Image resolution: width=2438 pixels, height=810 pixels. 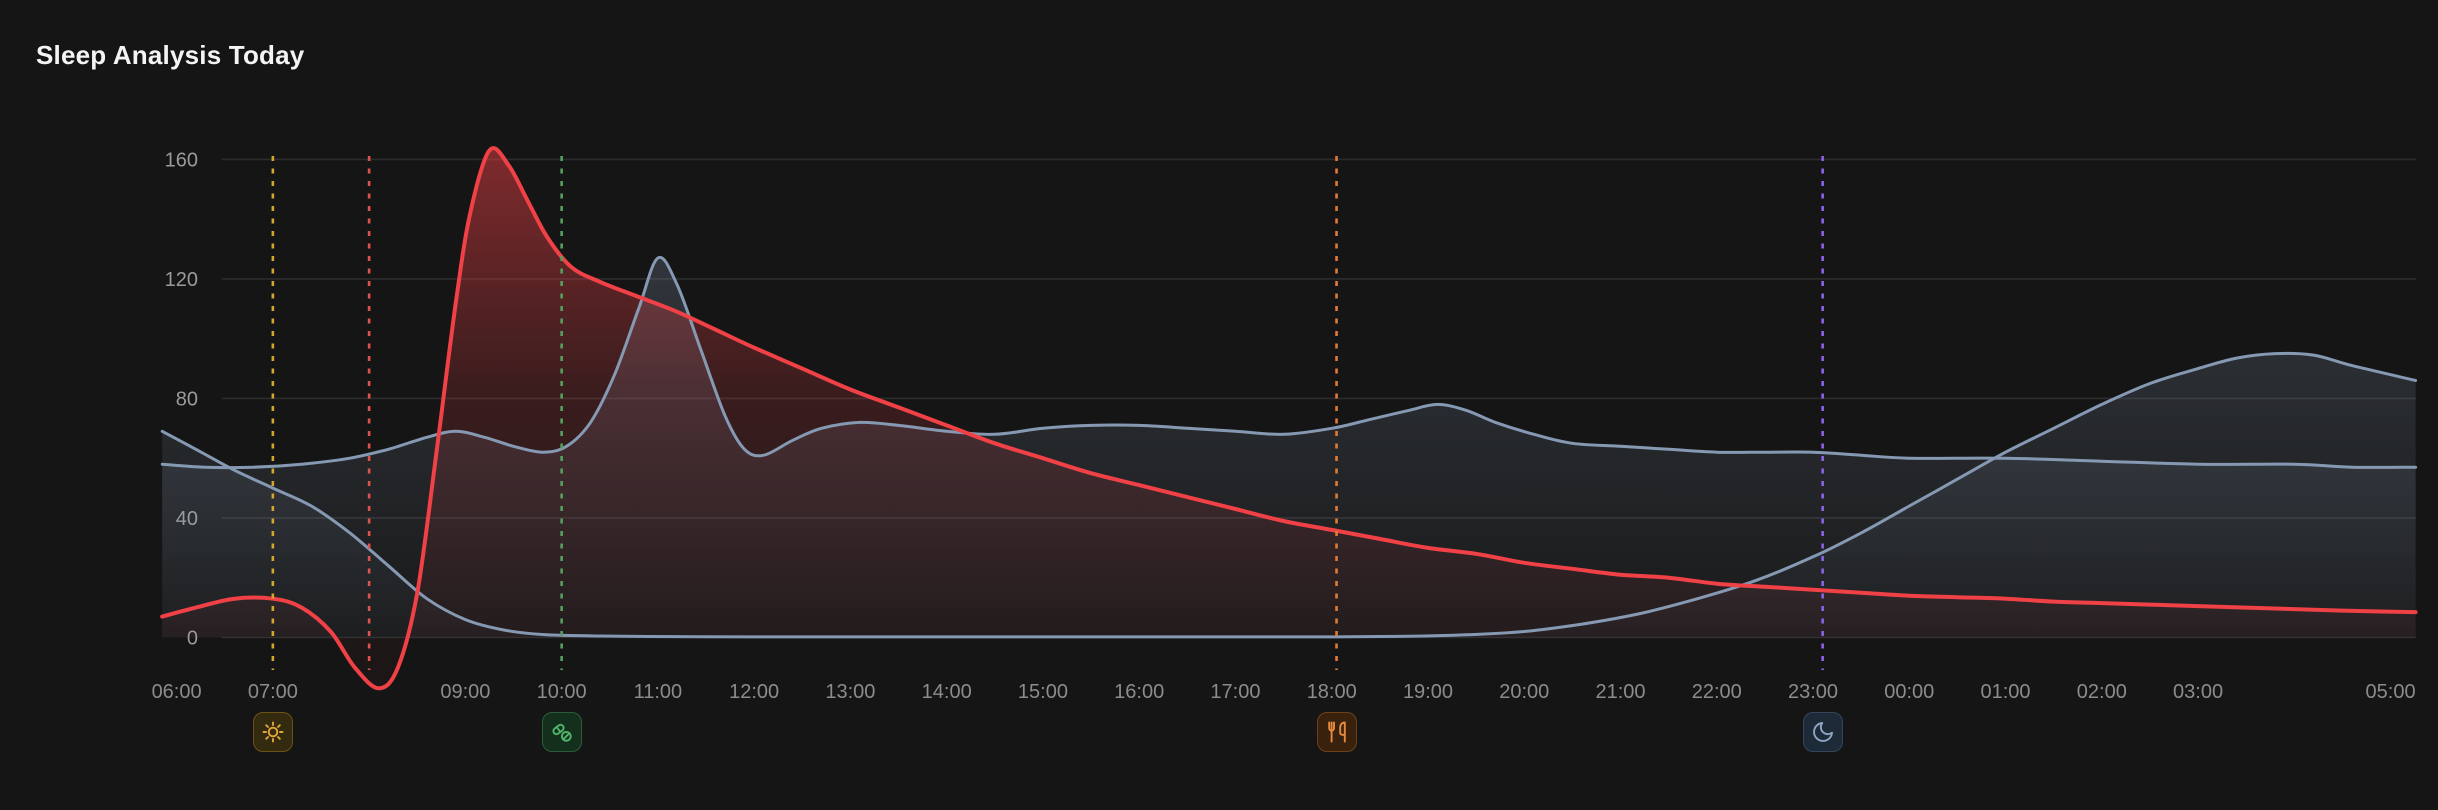 I want to click on moon-icon, so click(x=1822, y=732).